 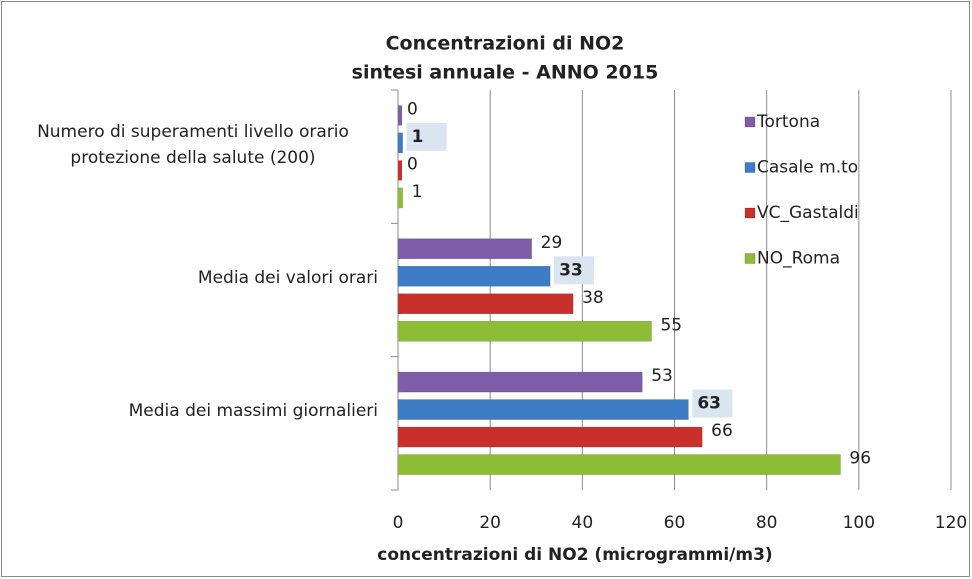 What do you see at coordinates (951, 523) in the screenshot?
I see `x-tick-label: 120` at bounding box center [951, 523].